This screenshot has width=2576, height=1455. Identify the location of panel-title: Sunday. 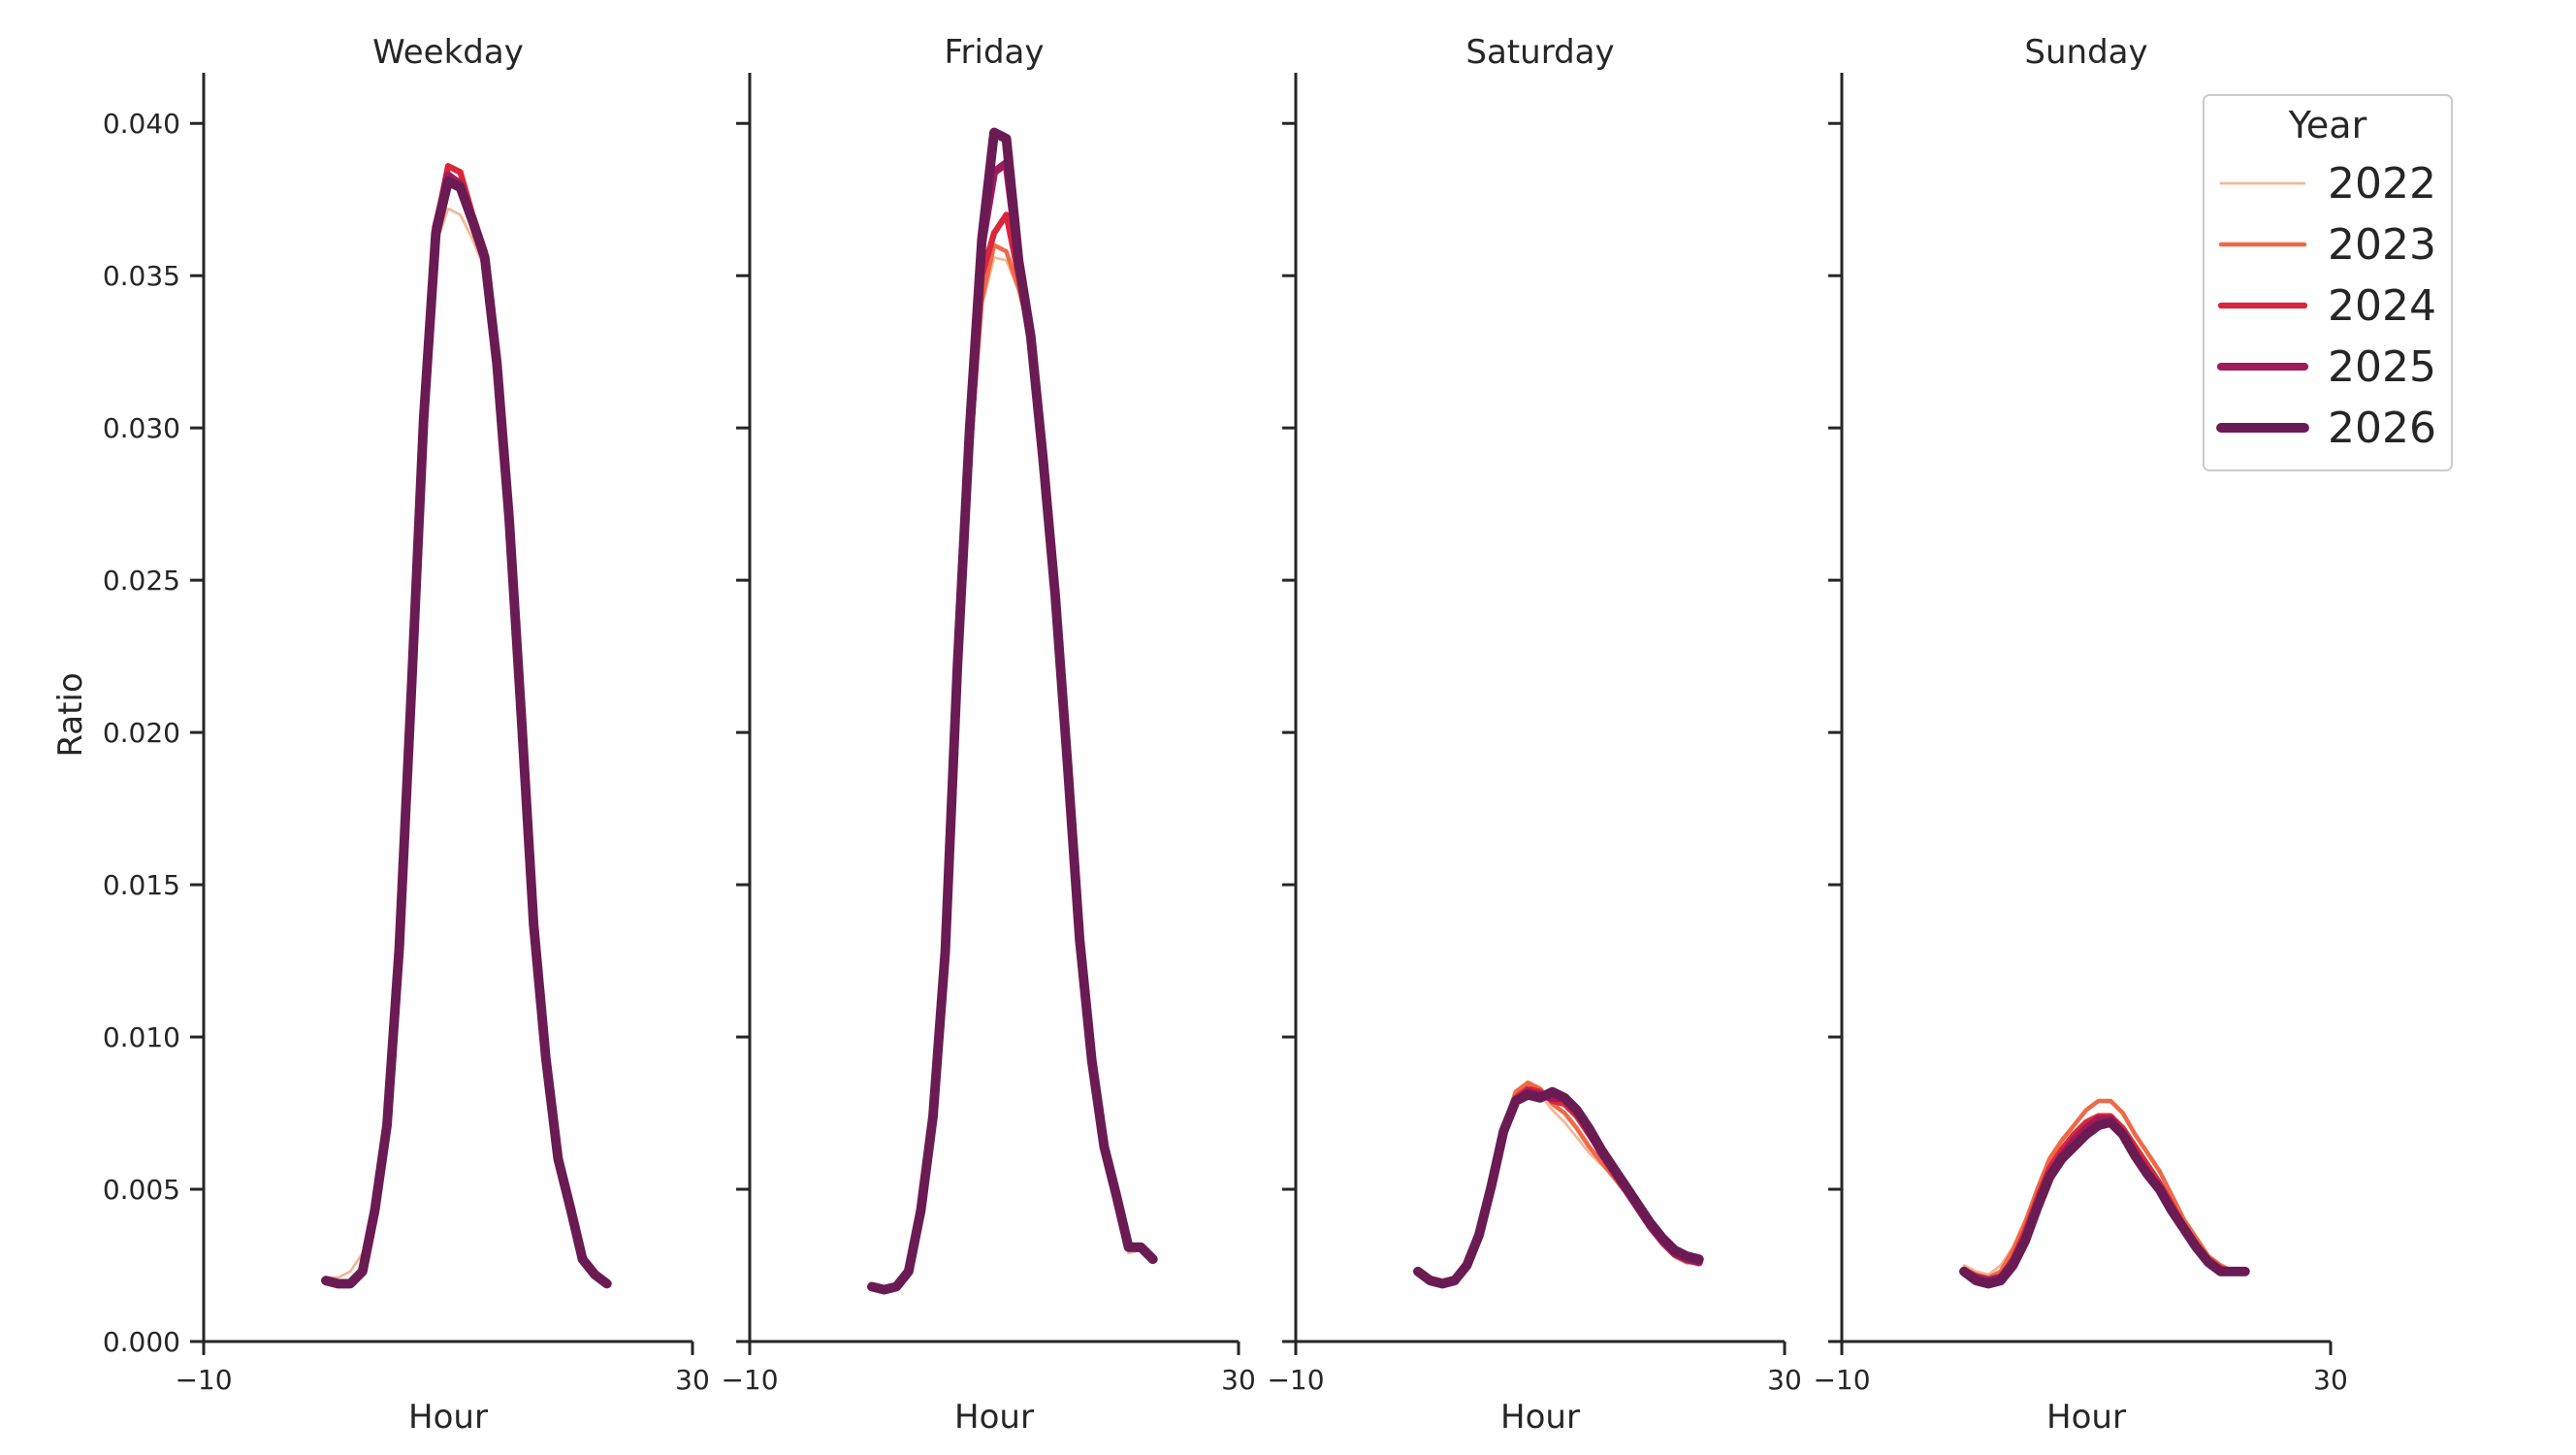
(2085, 52).